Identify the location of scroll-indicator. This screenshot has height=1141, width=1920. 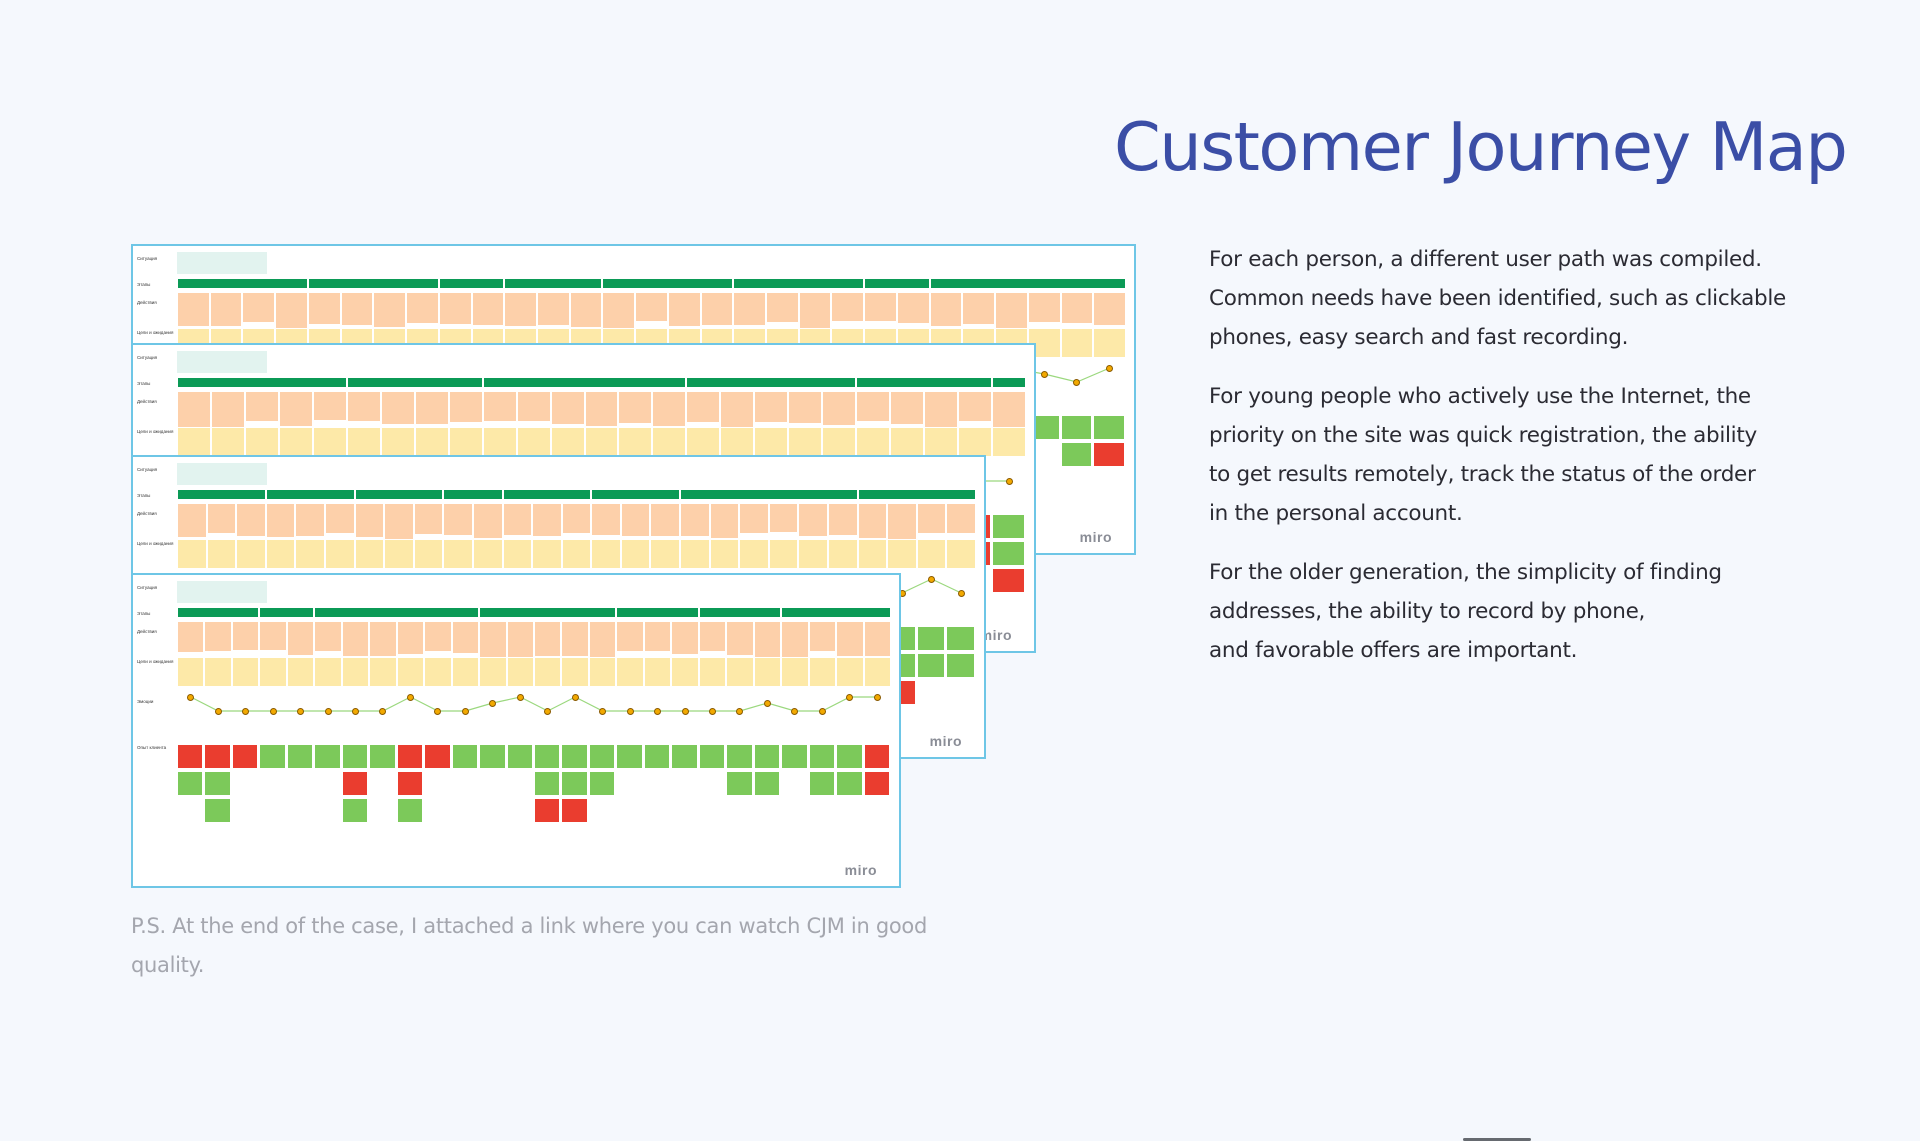
(1497, 1139).